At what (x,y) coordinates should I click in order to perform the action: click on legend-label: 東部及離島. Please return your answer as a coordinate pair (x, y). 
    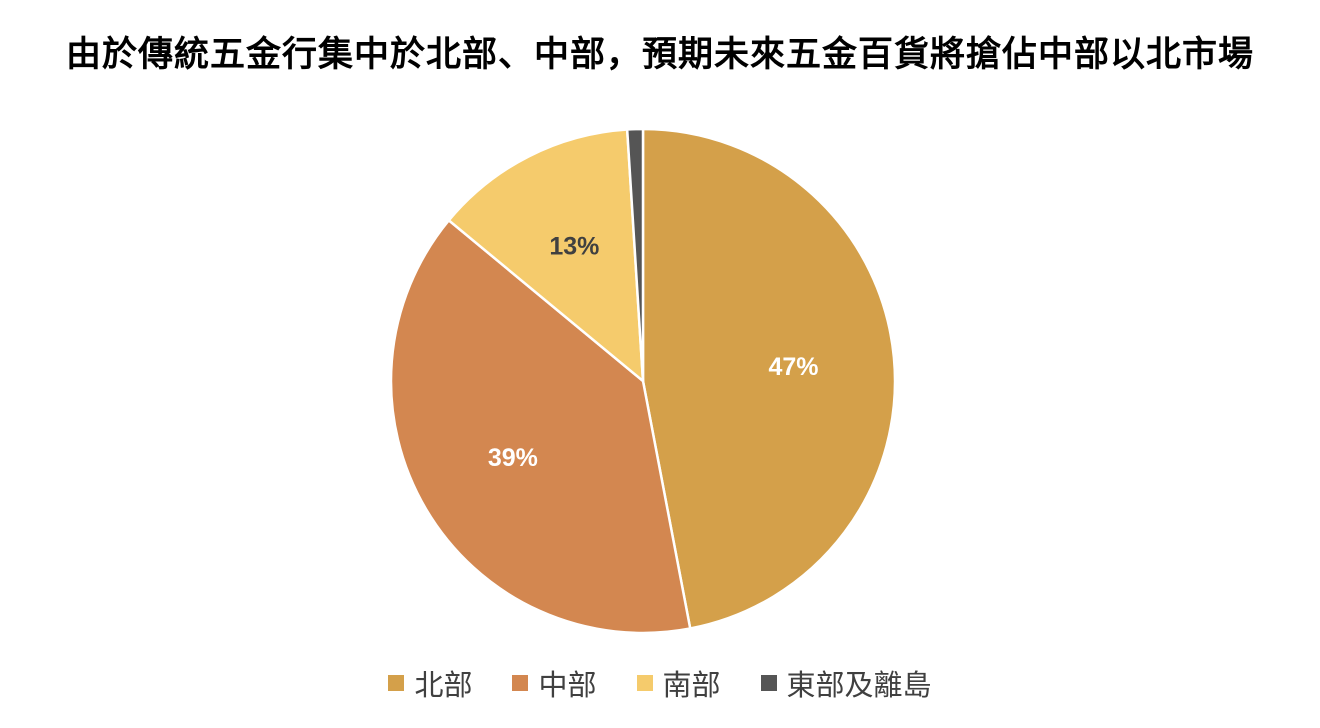
    Looking at the image, I should click on (859, 685).